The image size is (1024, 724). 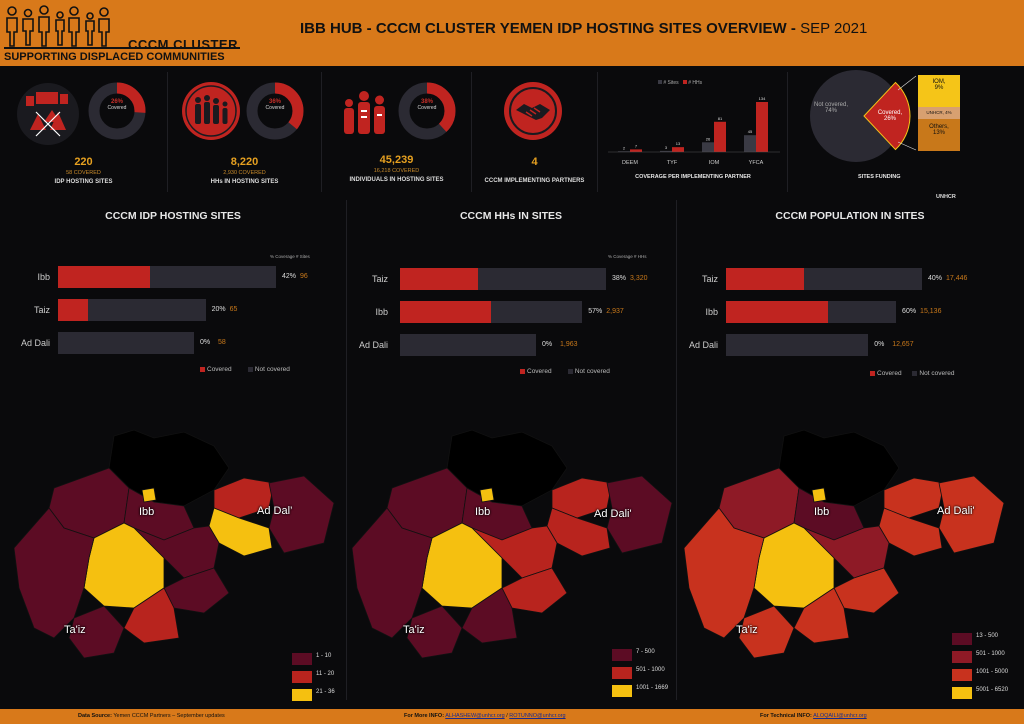 What do you see at coordinates (116, 102) in the screenshot?
I see `sites-donut-percent: 26%` at bounding box center [116, 102].